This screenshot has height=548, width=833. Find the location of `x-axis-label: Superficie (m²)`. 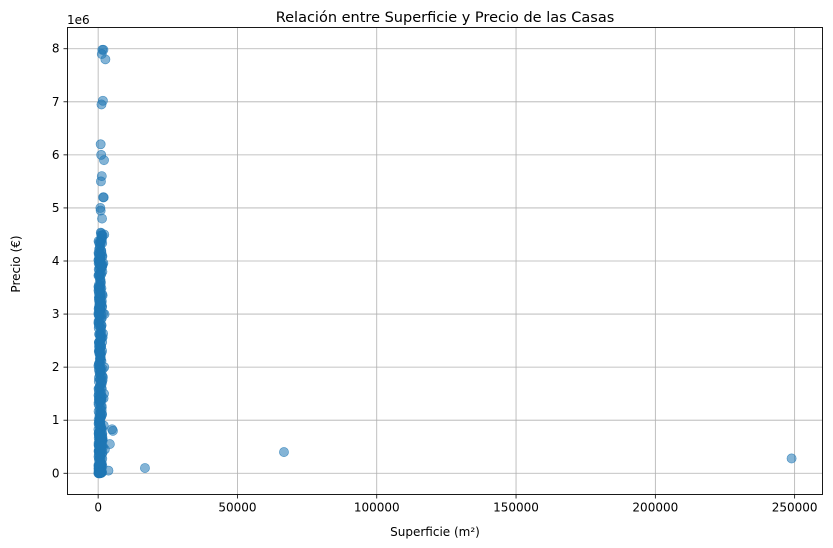

x-axis-label: Superficie (m²) is located at coordinates (435, 532).